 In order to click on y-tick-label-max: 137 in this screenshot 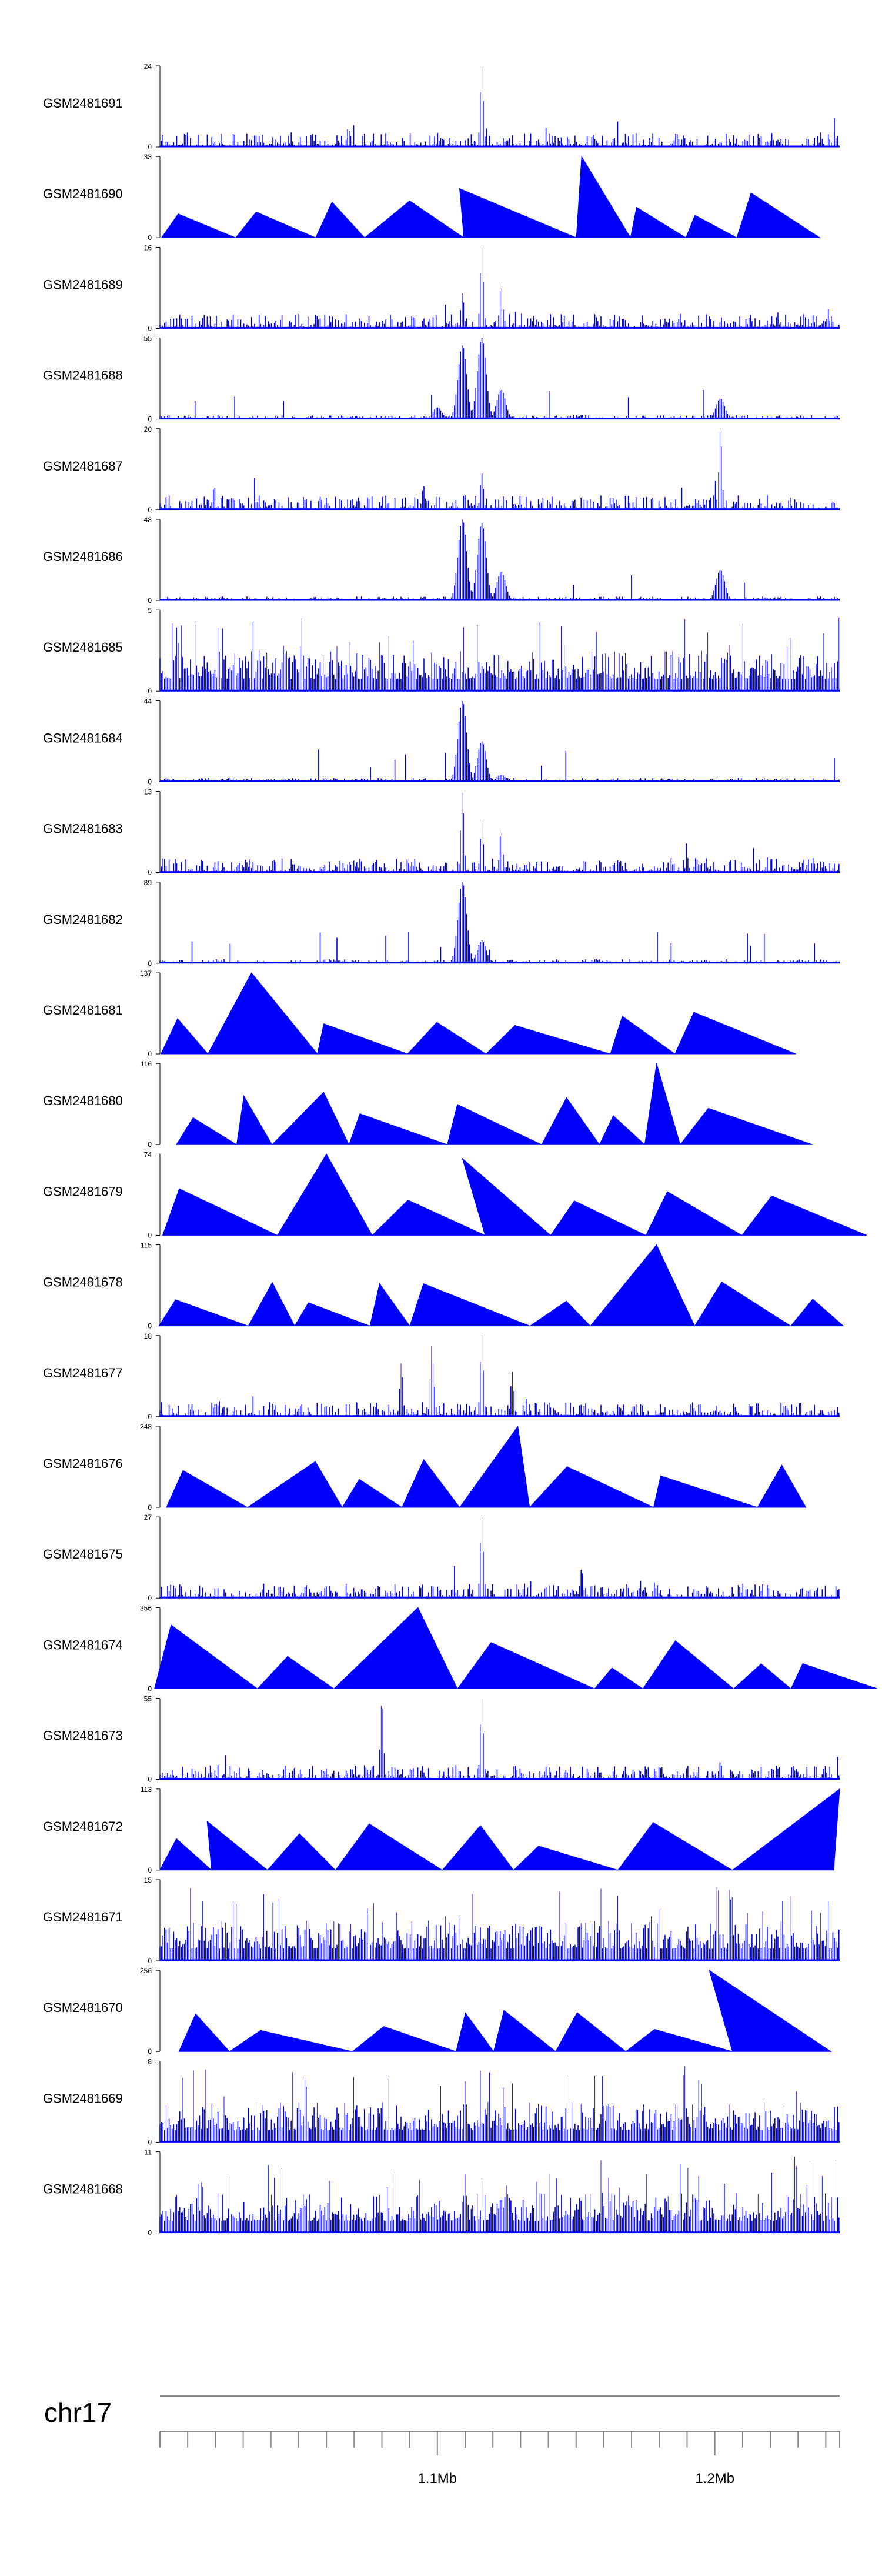, I will do `click(146, 973)`.